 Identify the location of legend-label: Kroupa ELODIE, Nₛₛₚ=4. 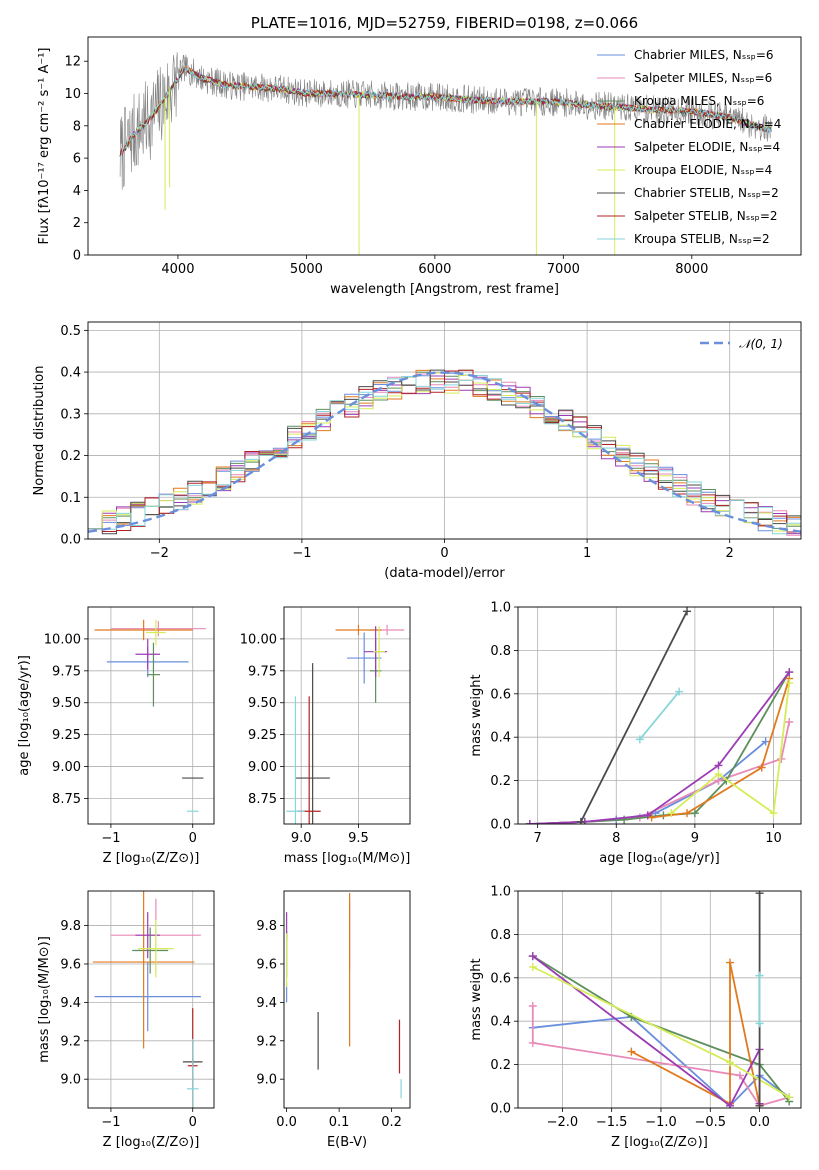
(703, 170).